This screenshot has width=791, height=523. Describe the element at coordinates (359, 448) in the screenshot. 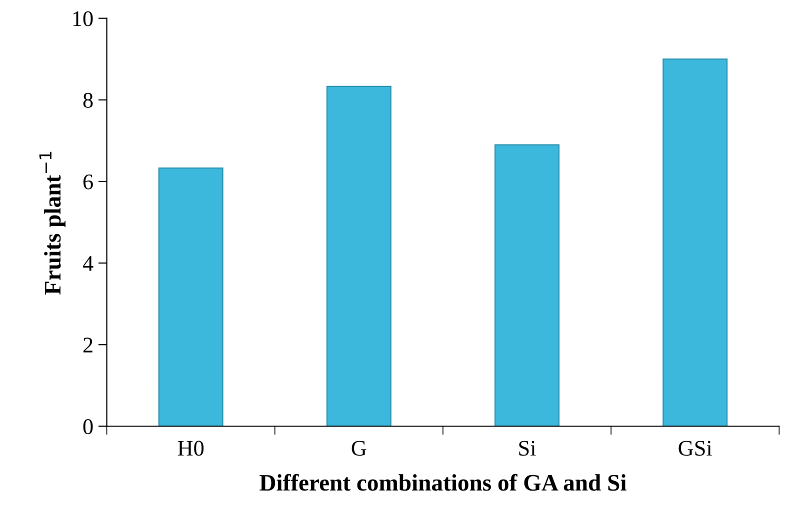

I see `x-tick-label: G` at that location.